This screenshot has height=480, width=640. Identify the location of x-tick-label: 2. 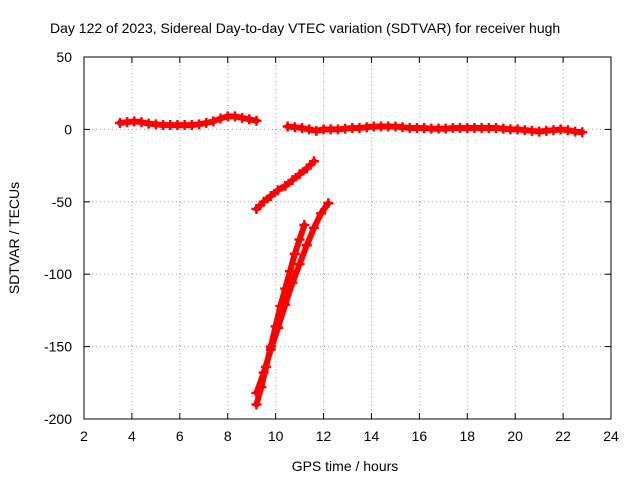
(84, 436).